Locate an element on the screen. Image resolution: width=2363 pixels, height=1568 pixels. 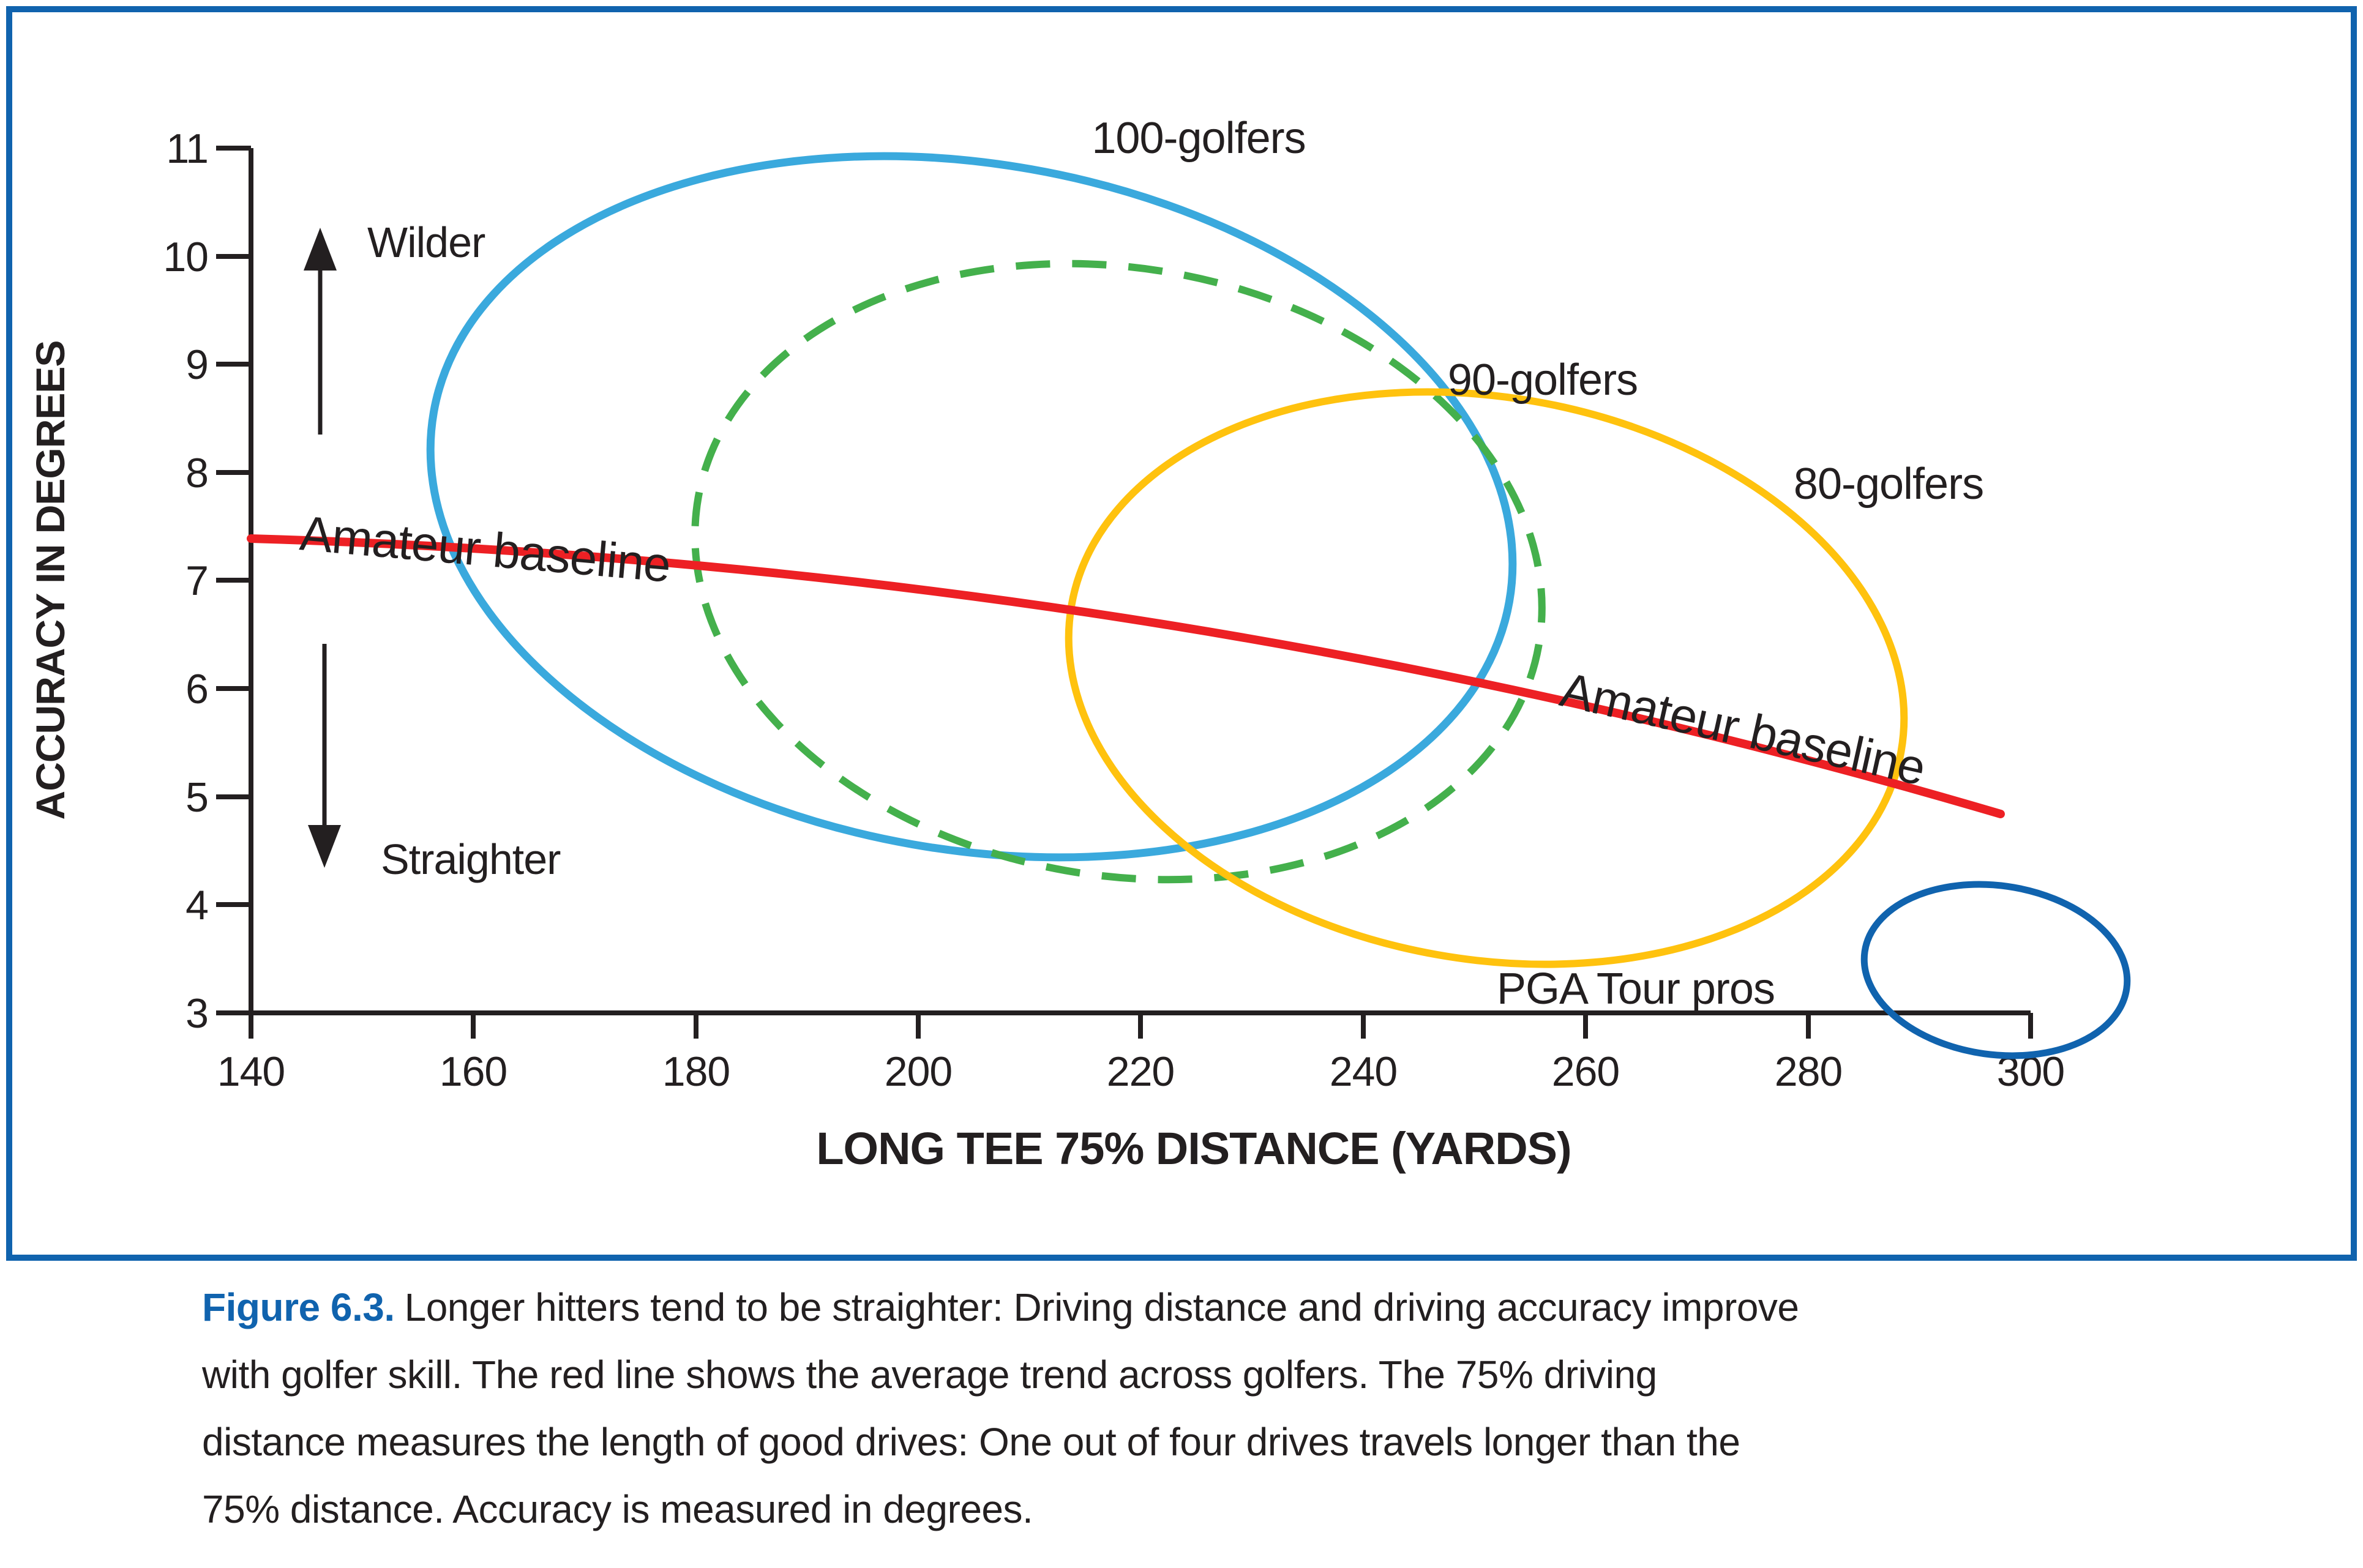
amateur-baseline-curve is located at coordinates (1126, 676).